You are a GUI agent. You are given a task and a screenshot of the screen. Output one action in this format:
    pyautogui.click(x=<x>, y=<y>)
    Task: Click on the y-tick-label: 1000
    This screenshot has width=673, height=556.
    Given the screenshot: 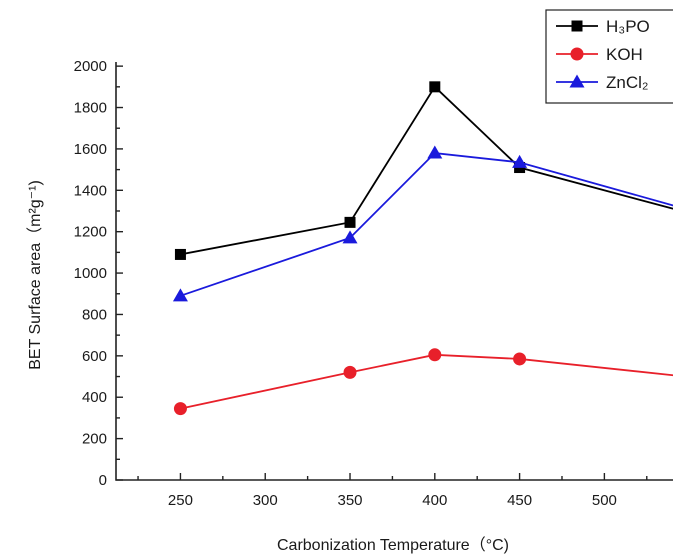 What is the action you would take?
    pyautogui.click(x=90, y=273)
    